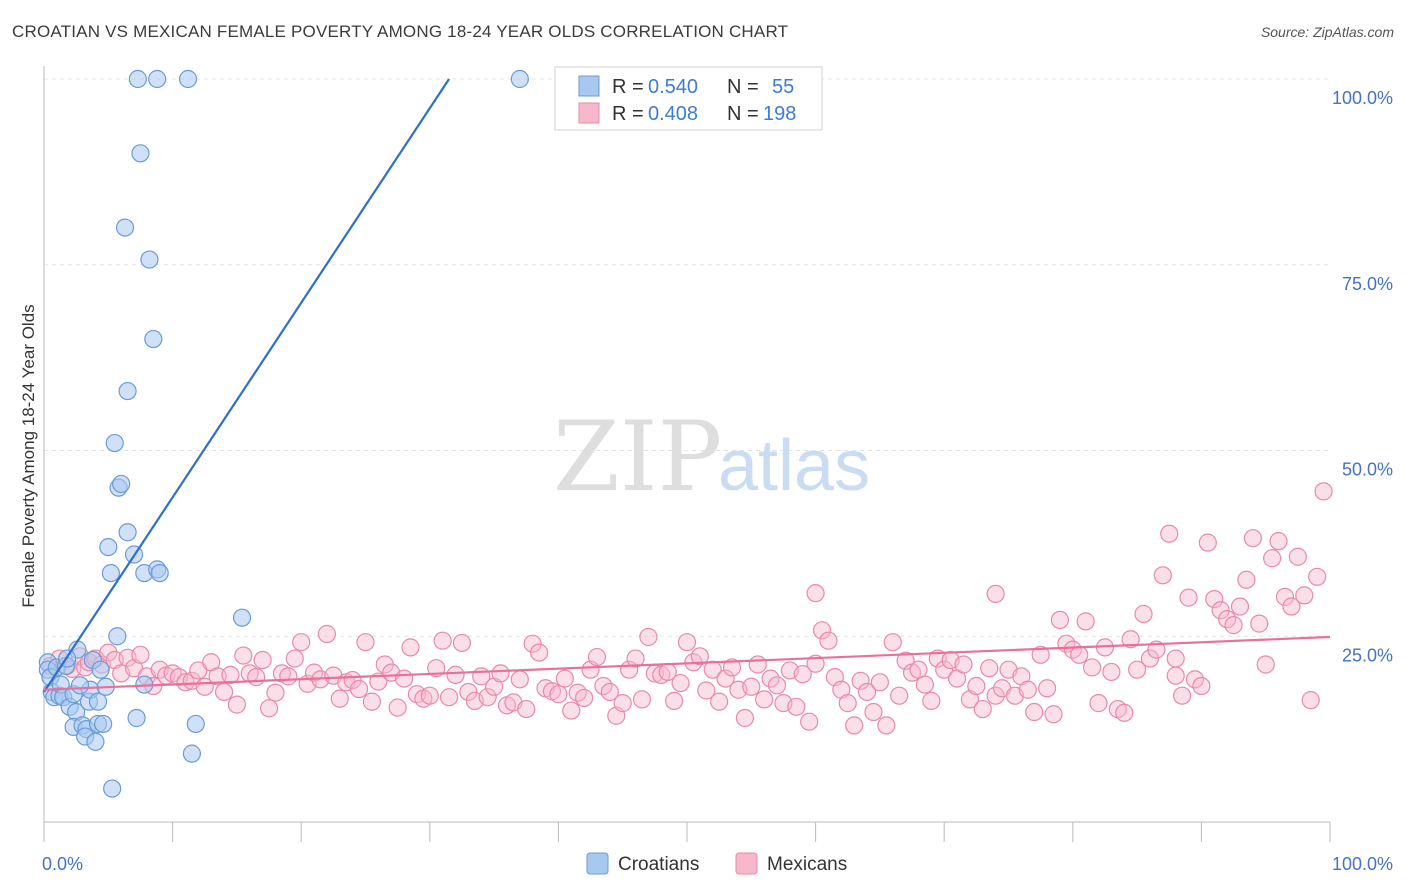  I want to click on bottom-legend-swatch-croatians, so click(597, 863).